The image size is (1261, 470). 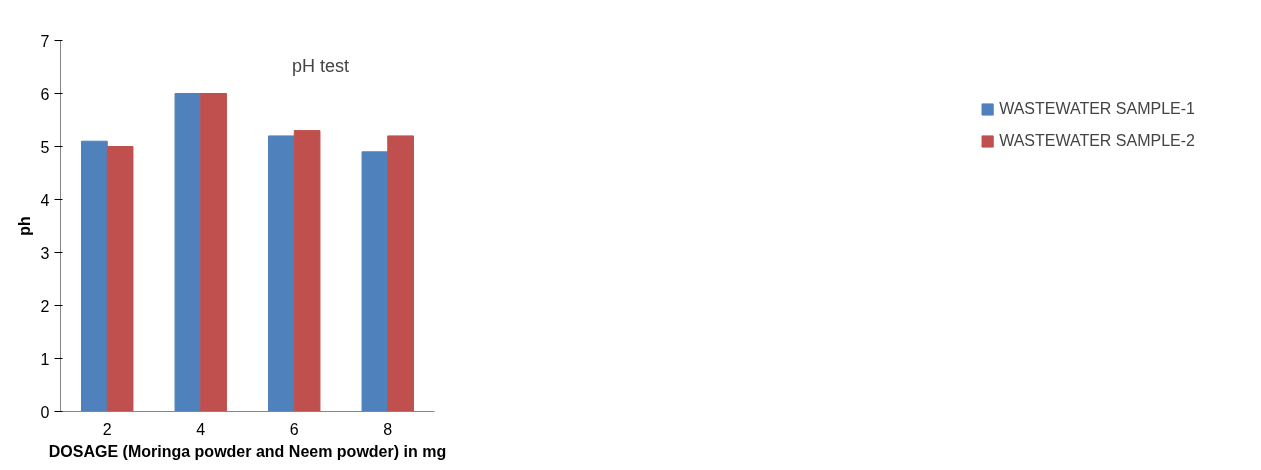 What do you see at coordinates (107, 429) in the screenshot?
I see `x-tick-label: 2` at bounding box center [107, 429].